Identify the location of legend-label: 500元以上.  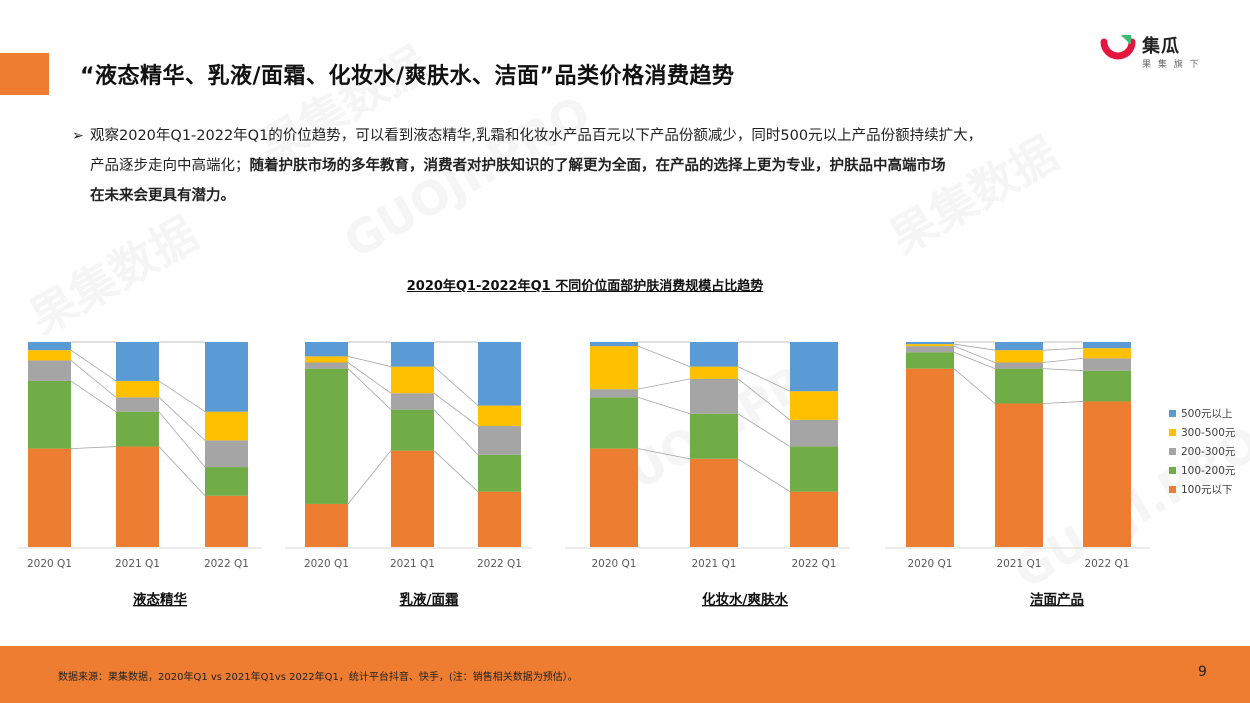
(1207, 414).